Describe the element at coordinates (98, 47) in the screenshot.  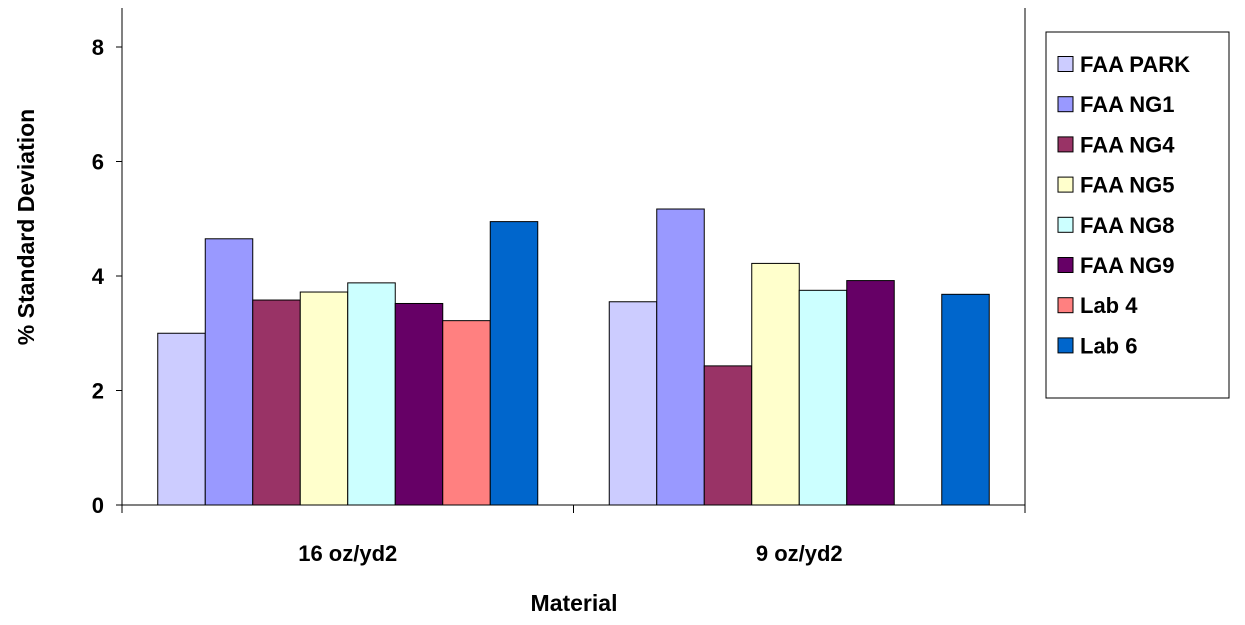
I see `y-tick-label: 8` at that location.